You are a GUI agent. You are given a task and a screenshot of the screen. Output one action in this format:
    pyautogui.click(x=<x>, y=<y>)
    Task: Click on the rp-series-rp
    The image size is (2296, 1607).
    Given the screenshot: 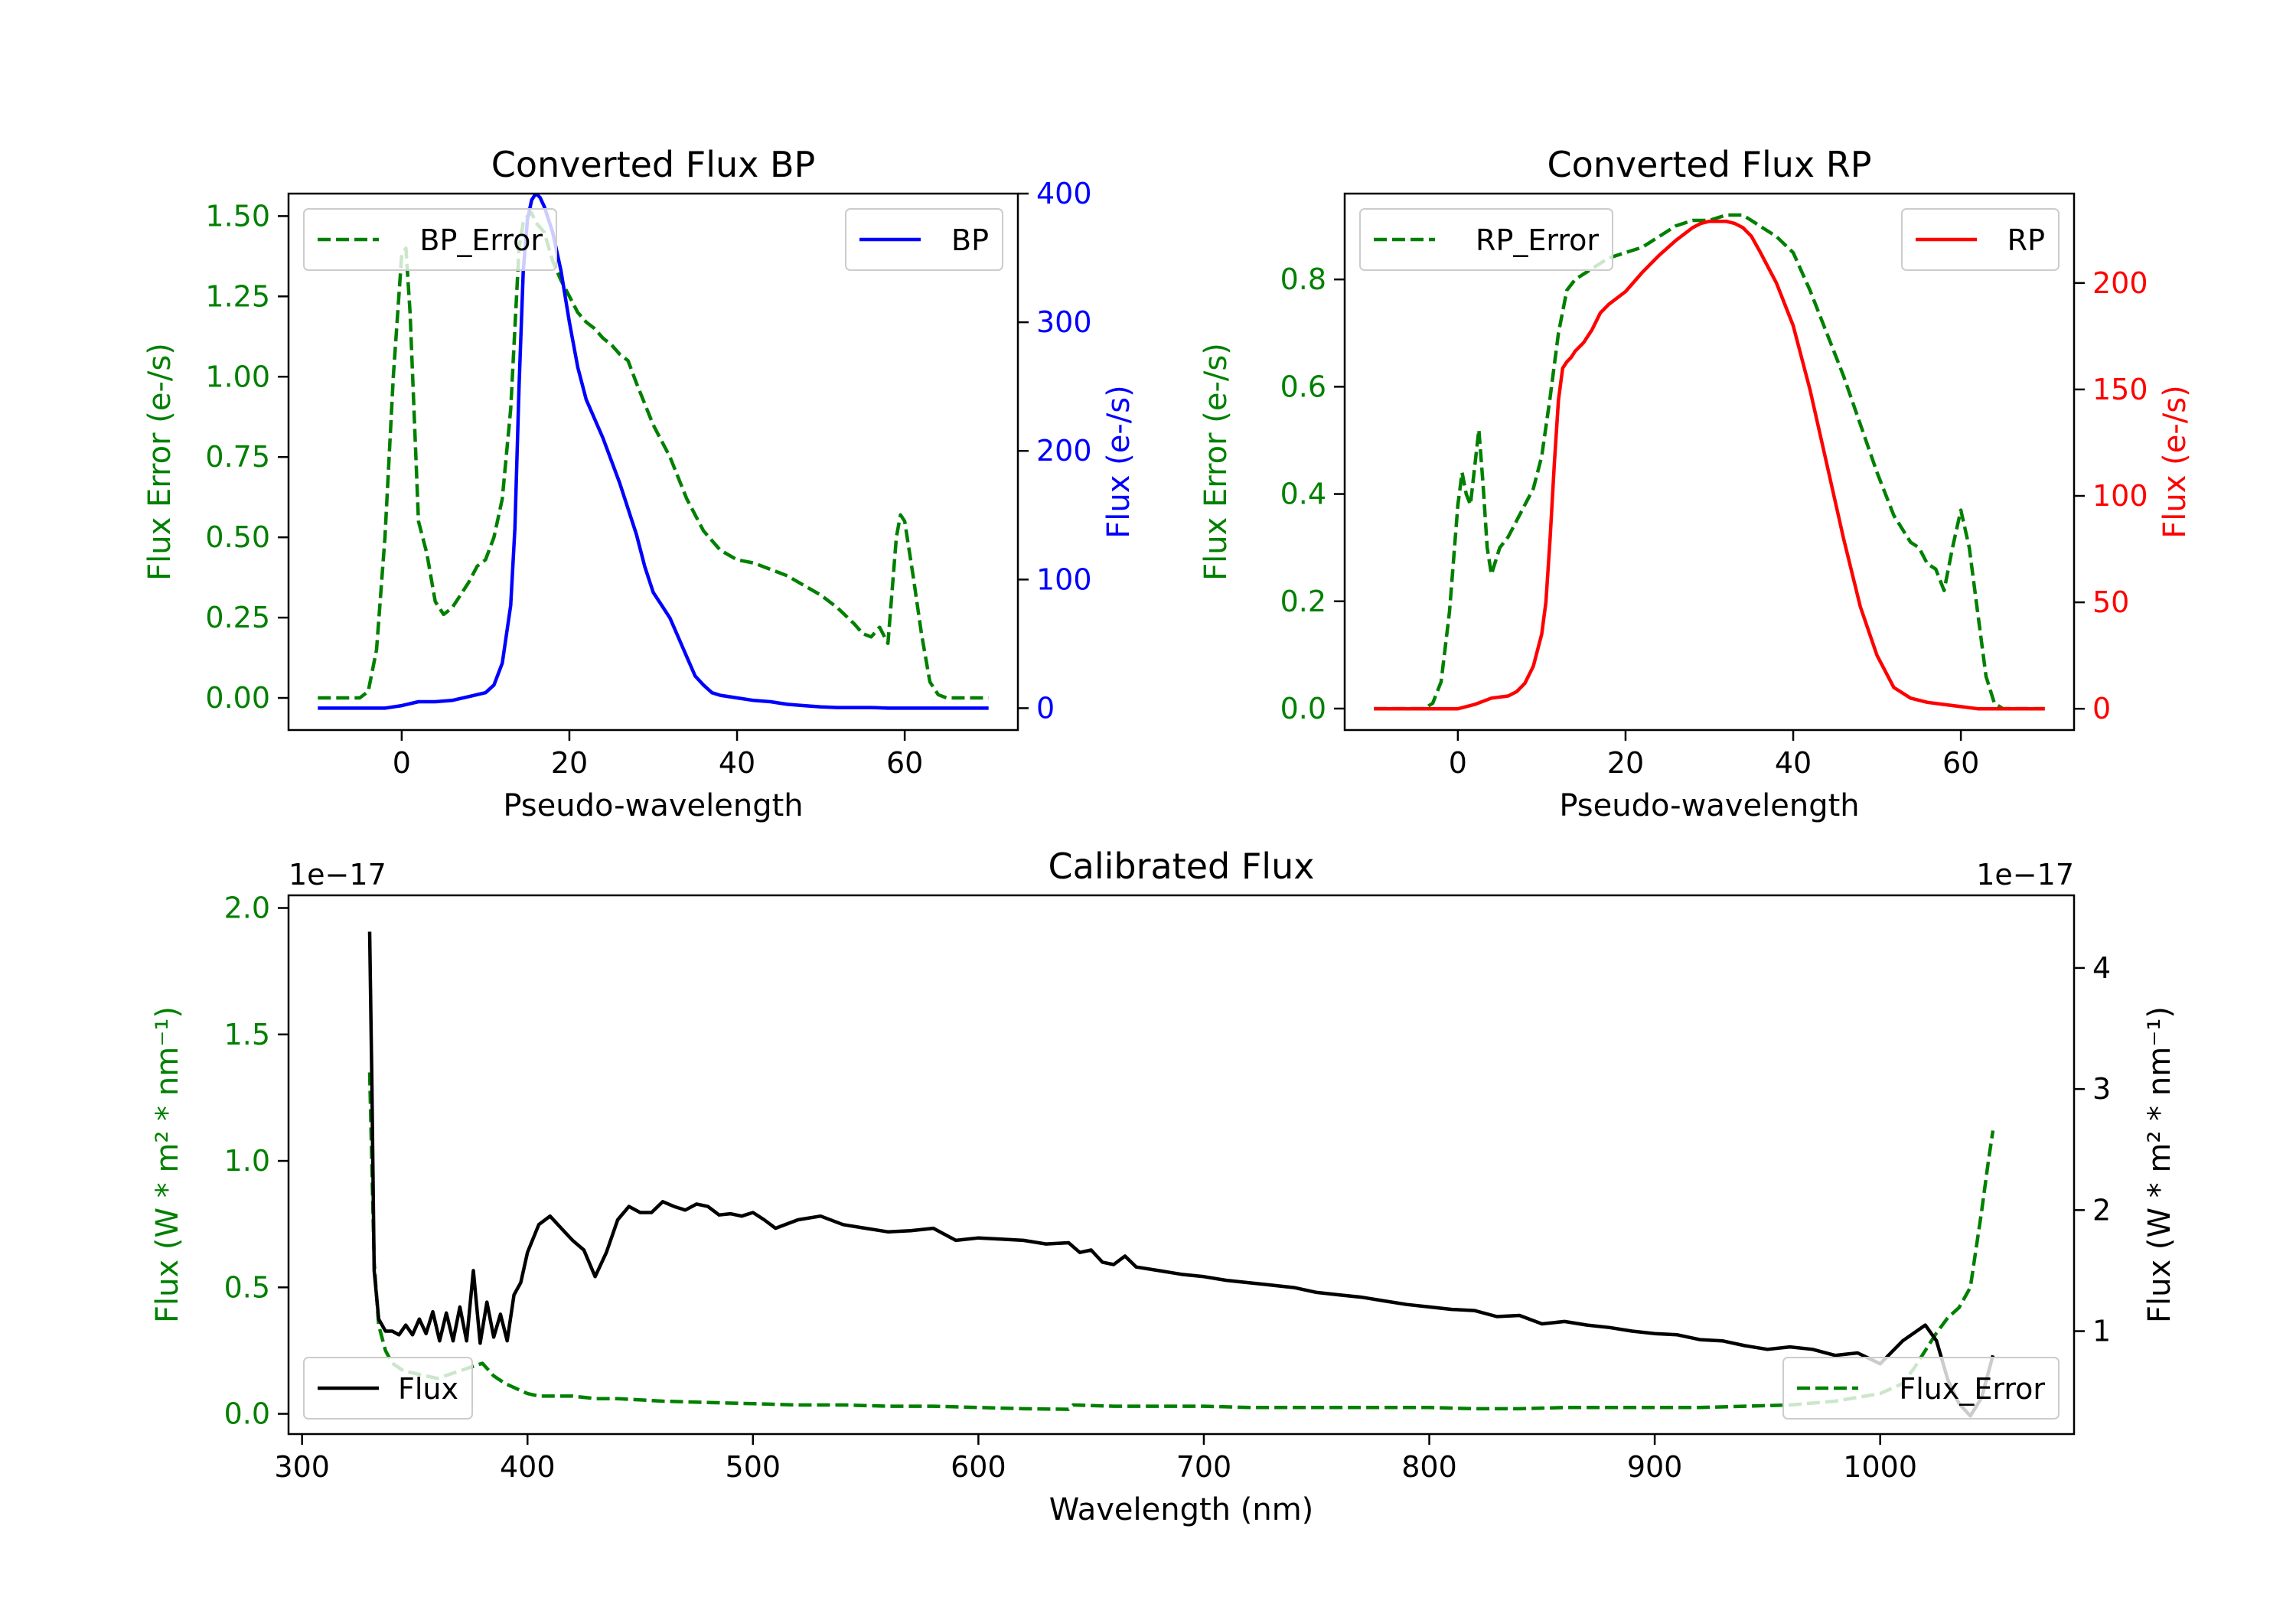 What is the action you would take?
    pyautogui.click(x=1709, y=465)
    